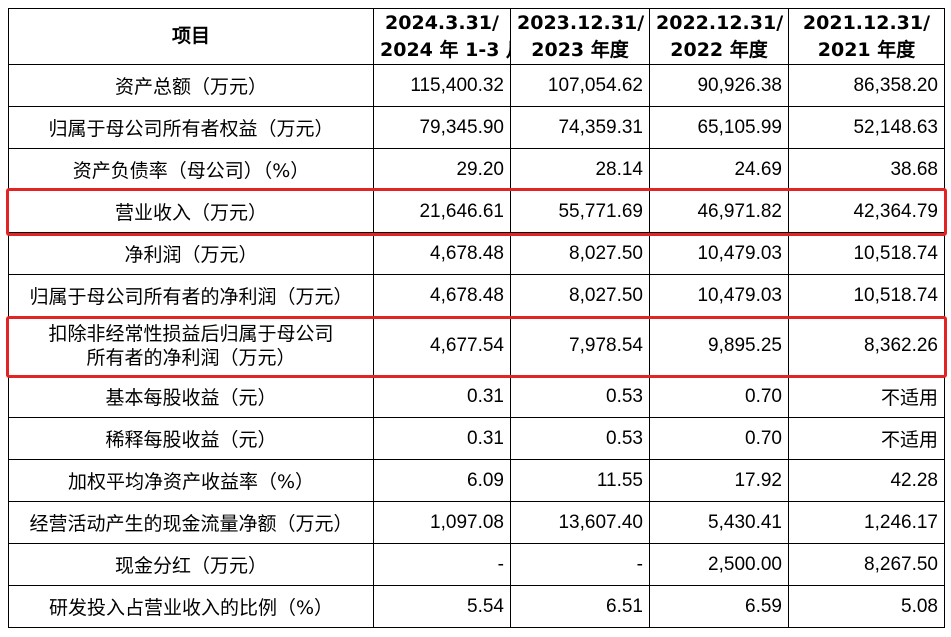 The height and width of the screenshot is (637, 951). What do you see at coordinates (442, 36) in the screenshot?
I see `header-period-2024q1: 2024.3.31/2024 年 1-3 月` at bounding box center [442, 36].